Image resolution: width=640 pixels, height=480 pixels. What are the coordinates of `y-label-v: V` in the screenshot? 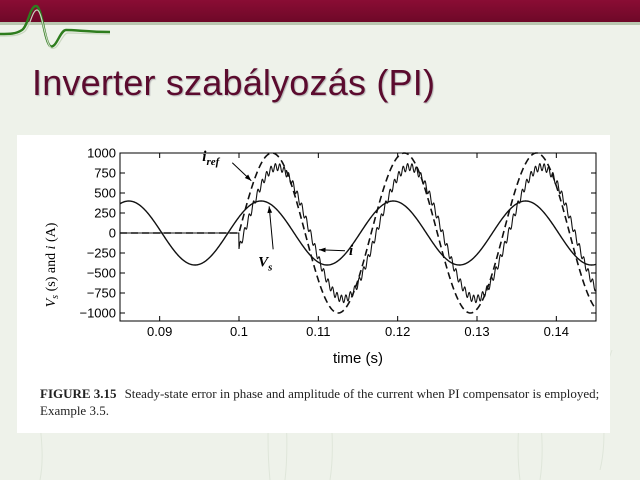 It's located at (51, 302).